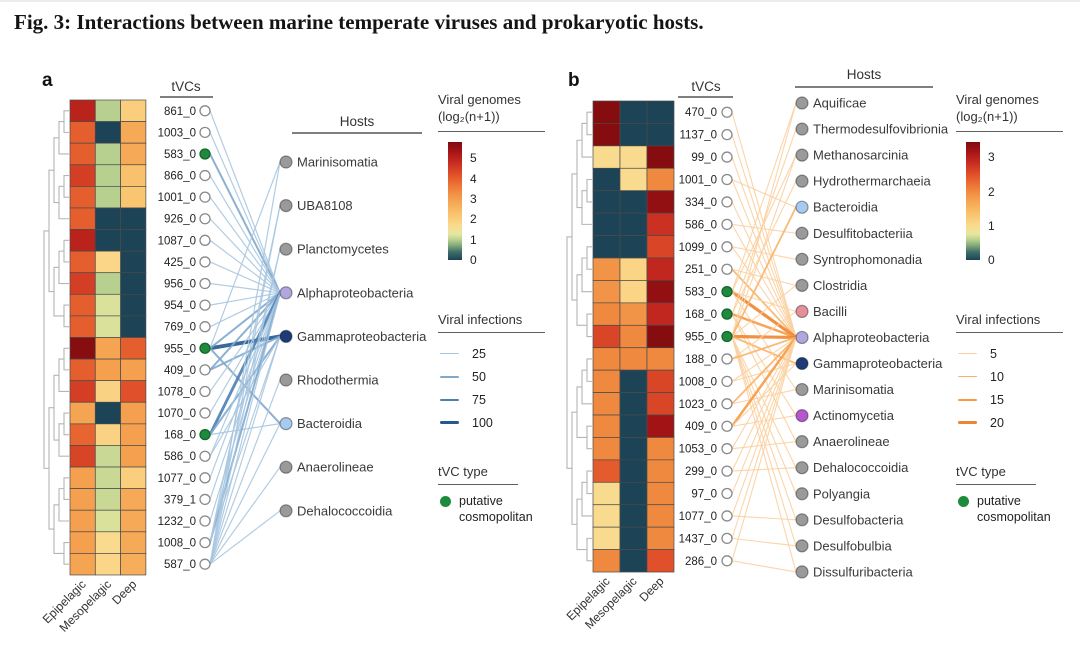 The image size is (1080, 651). Describe the element at coordinates (701, 203) in the screenshot. I see `tvc-row-label: 334_0` at that location.